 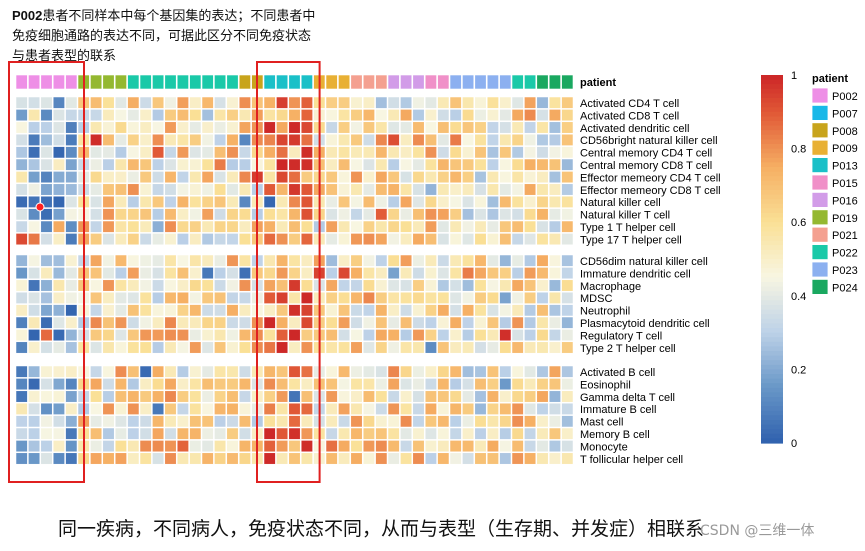 I want to click on row-label: Monocyte, so click(x=604, y=447).